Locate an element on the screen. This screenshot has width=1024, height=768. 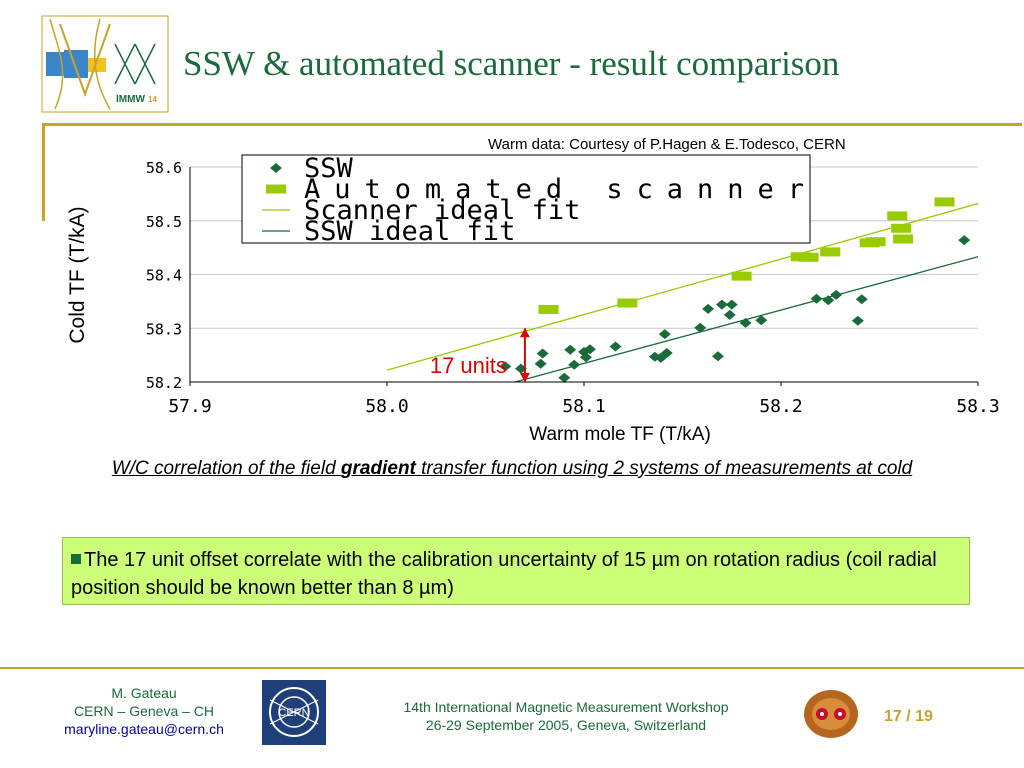
page-current: 17 is located at coordinates (893, 716).